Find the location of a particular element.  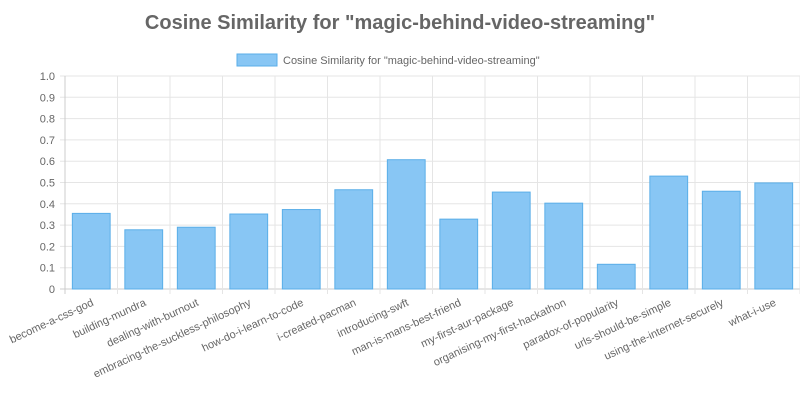

y-axis: 0 0.1 0.2 0.3 0.4 0.5 0.6 0.7 0.8 0.9 1.0 is located at coordinates (47, 183).